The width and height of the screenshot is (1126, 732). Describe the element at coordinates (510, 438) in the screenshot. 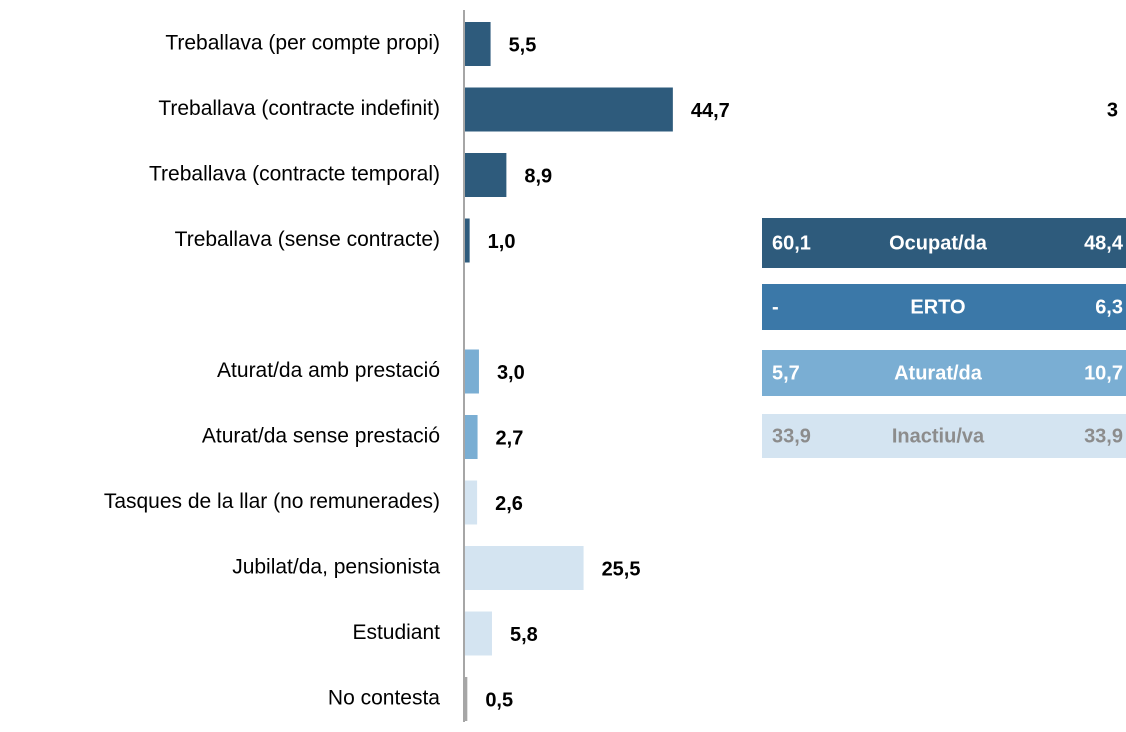

I see `value-label: 2,7` at that location.